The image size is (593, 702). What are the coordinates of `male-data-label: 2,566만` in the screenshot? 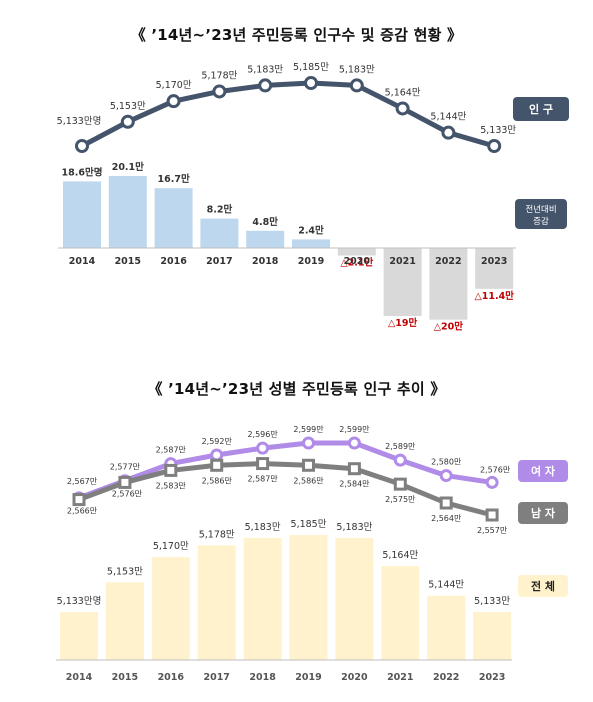 It's located at (82, 511).